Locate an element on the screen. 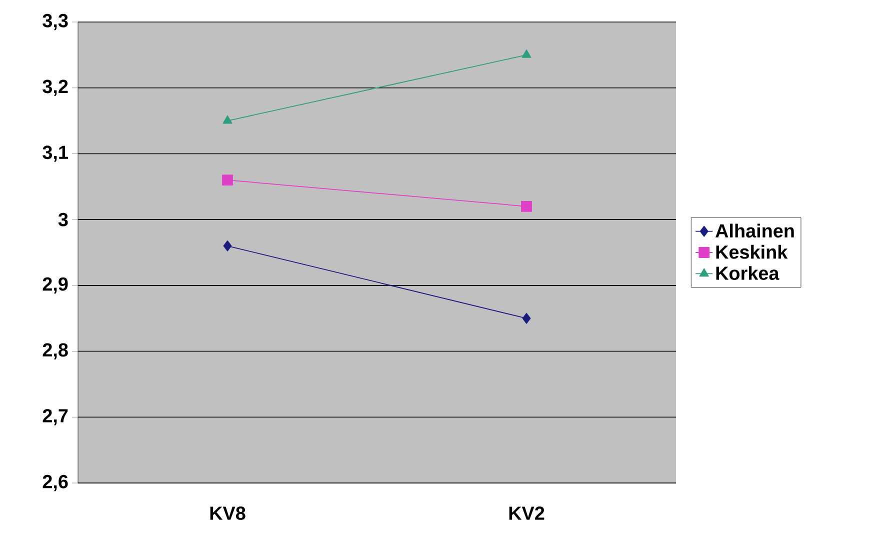  y-tick-label: 2,7 is located at coordinates (55, 417).